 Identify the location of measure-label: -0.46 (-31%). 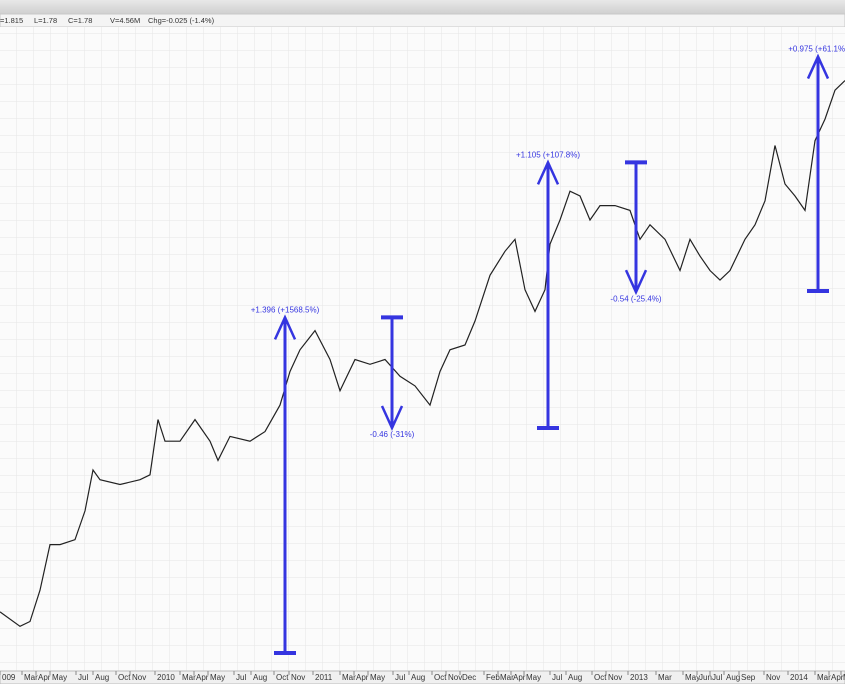
(392, 434).